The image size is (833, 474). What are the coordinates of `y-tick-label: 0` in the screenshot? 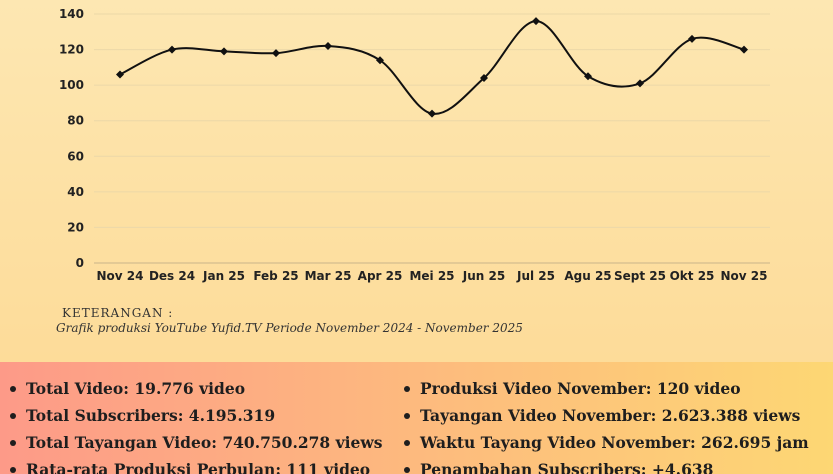 It's located at (80, 263).